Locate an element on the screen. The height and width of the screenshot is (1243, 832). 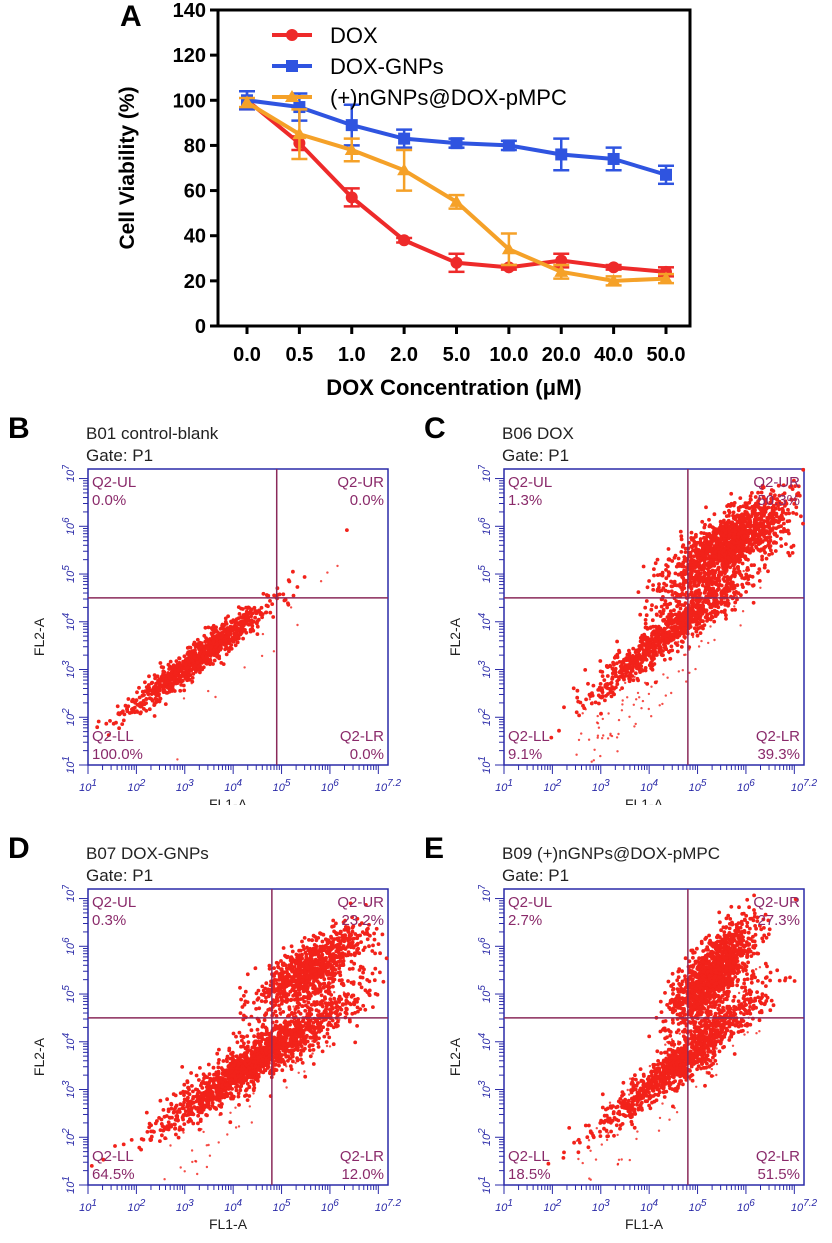
flow-plot-frame is located at coordinates (238, 617).